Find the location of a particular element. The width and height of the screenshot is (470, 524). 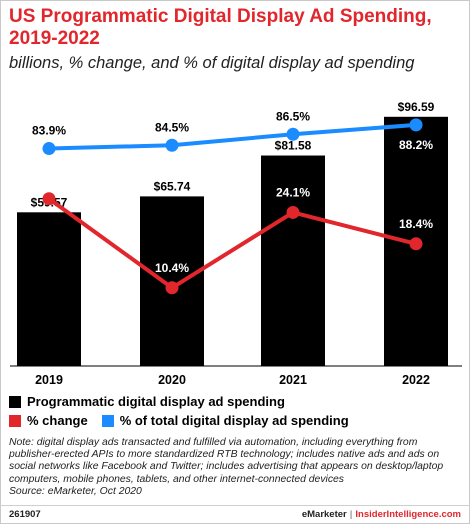

change-value-label: 10.4% is located at coordinates (172, 268).